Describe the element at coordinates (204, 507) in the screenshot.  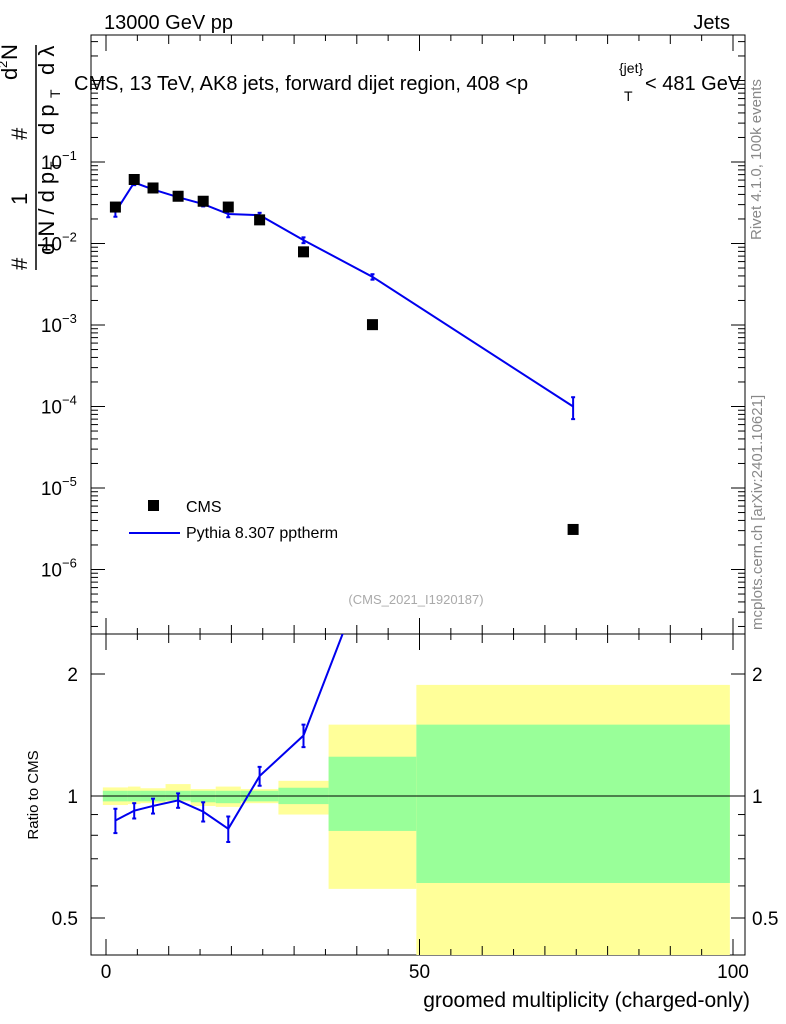
I see `legend-cms-label: CMS` at that location.